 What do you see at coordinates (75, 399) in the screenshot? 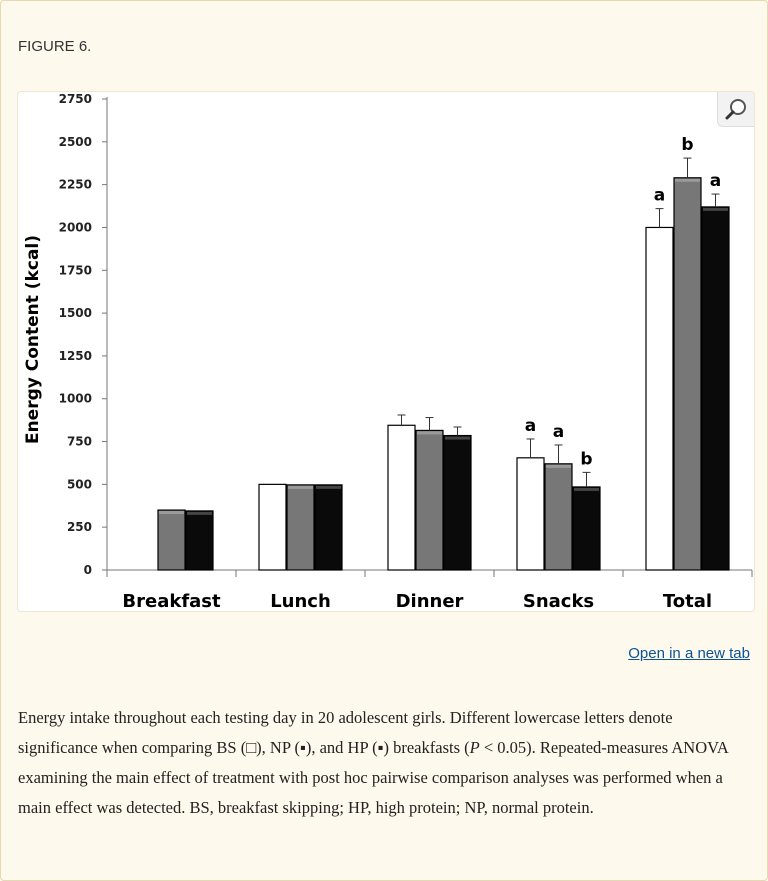
I see `y-tick-label: 1000` at bounding box center [75, 399].